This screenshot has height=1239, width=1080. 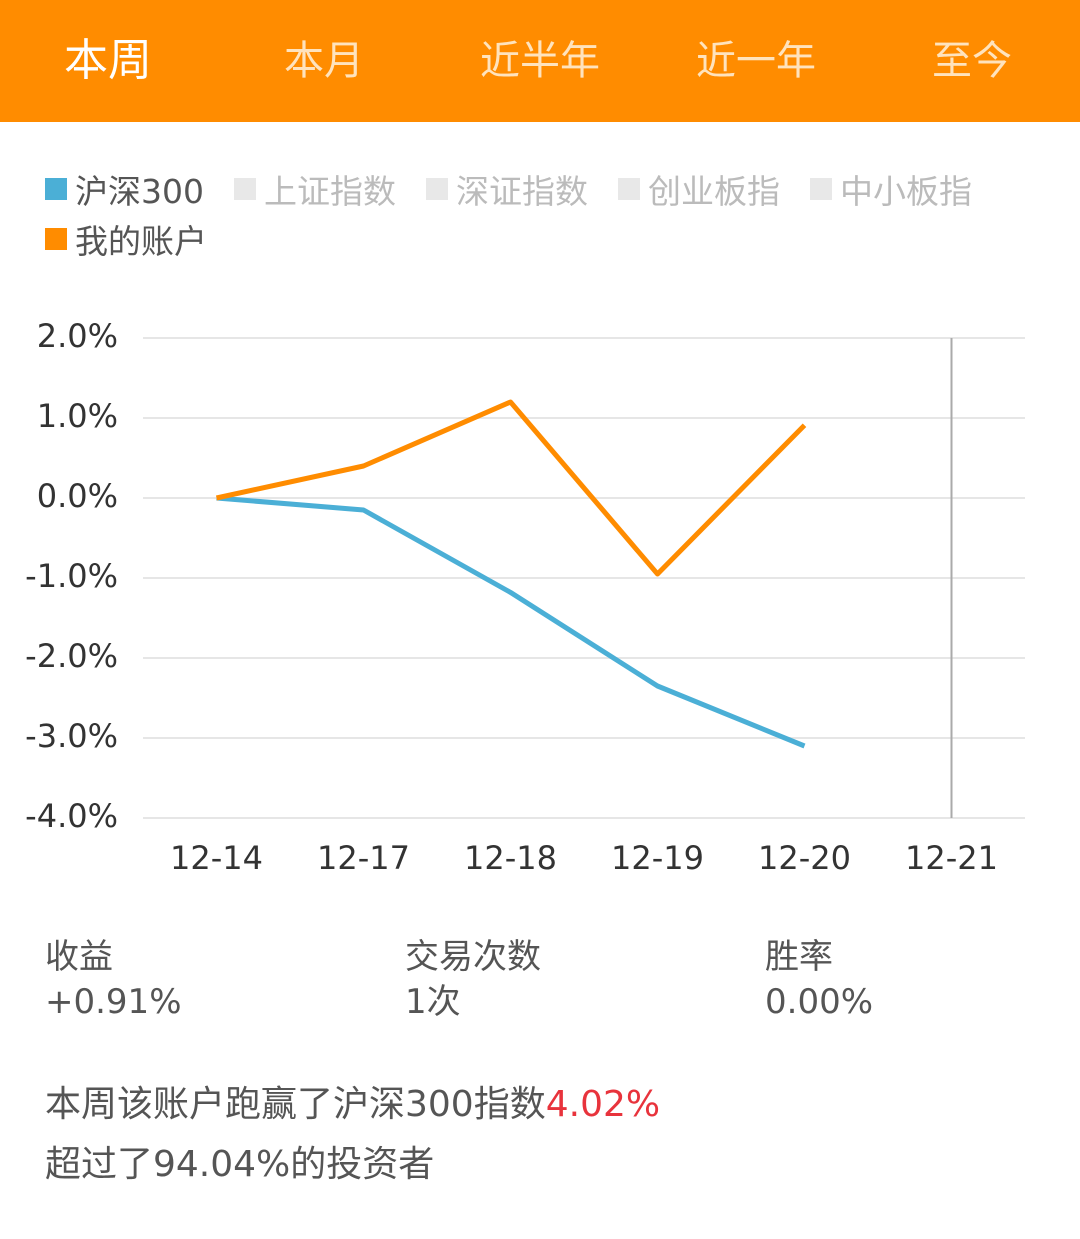 What do you see at coordinates (714, 191) in the screenshot?
I see `legend-label: 创业板指` at bounding box center [714, 191].